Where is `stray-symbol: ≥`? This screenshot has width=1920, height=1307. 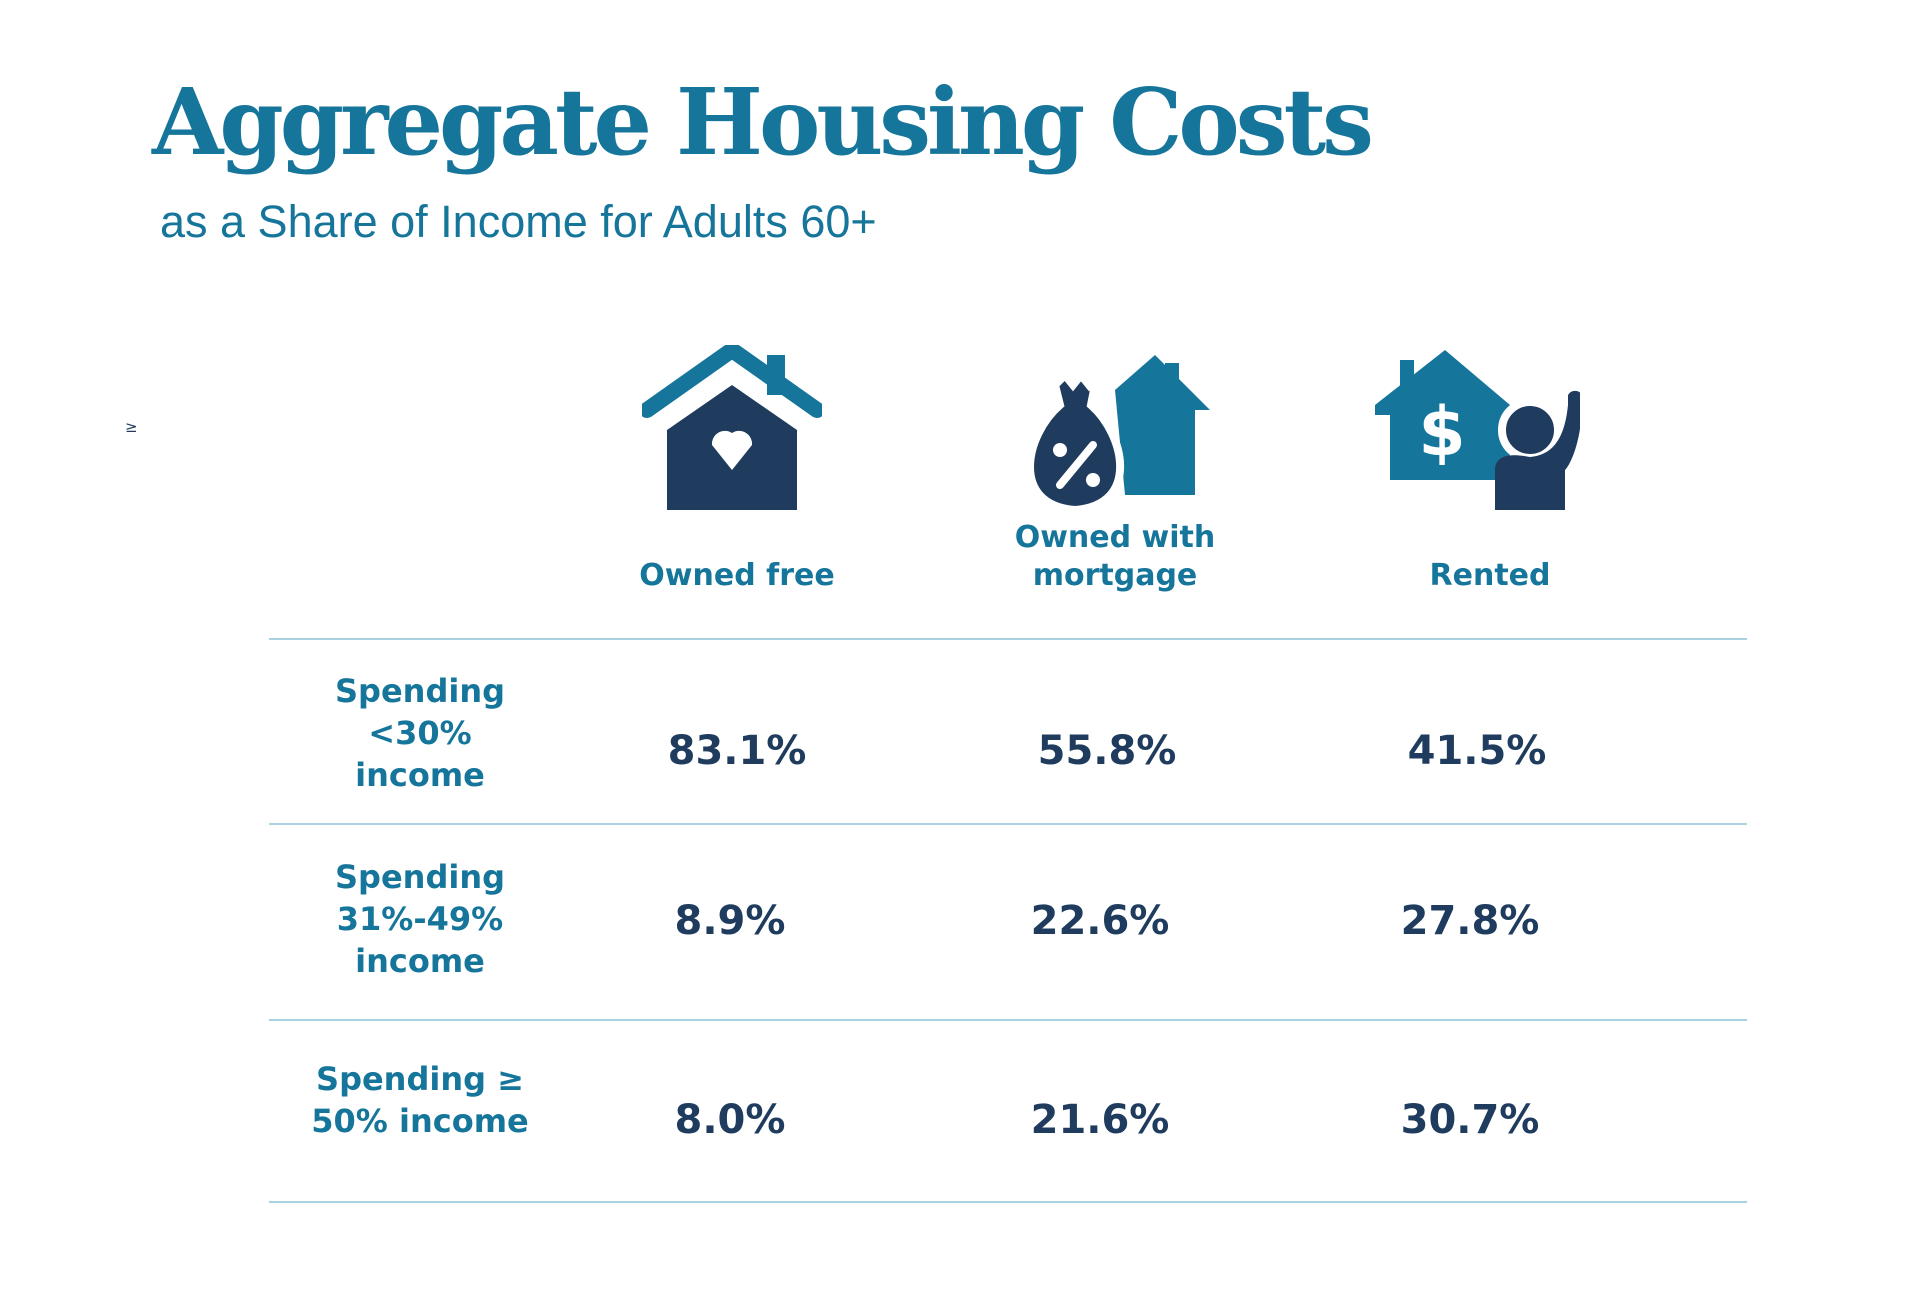
stray-symbol: ≥ is located at coordinates (131, 427).